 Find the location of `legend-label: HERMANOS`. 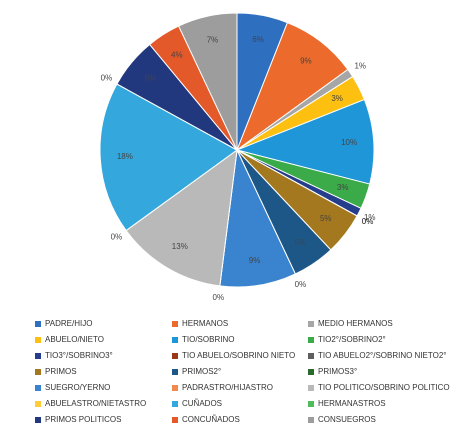

legend-label: HERMANOS is located at coordinates (205, 323).